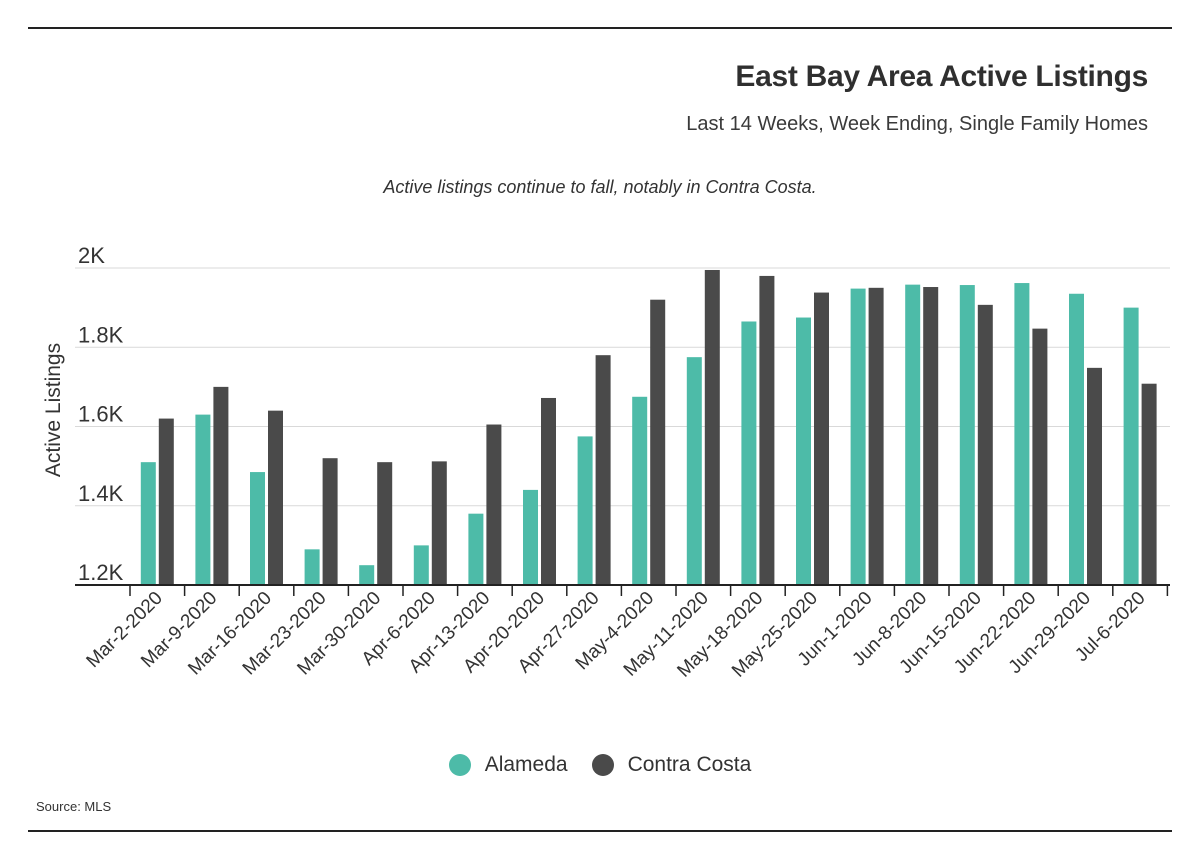 This screenshot has height=863, width=1200. What do you see at coordinates (689, 764) in the screenshot?
I see `legend-label-contra-costa: Contra Costa` at bounding box center [689, 764].